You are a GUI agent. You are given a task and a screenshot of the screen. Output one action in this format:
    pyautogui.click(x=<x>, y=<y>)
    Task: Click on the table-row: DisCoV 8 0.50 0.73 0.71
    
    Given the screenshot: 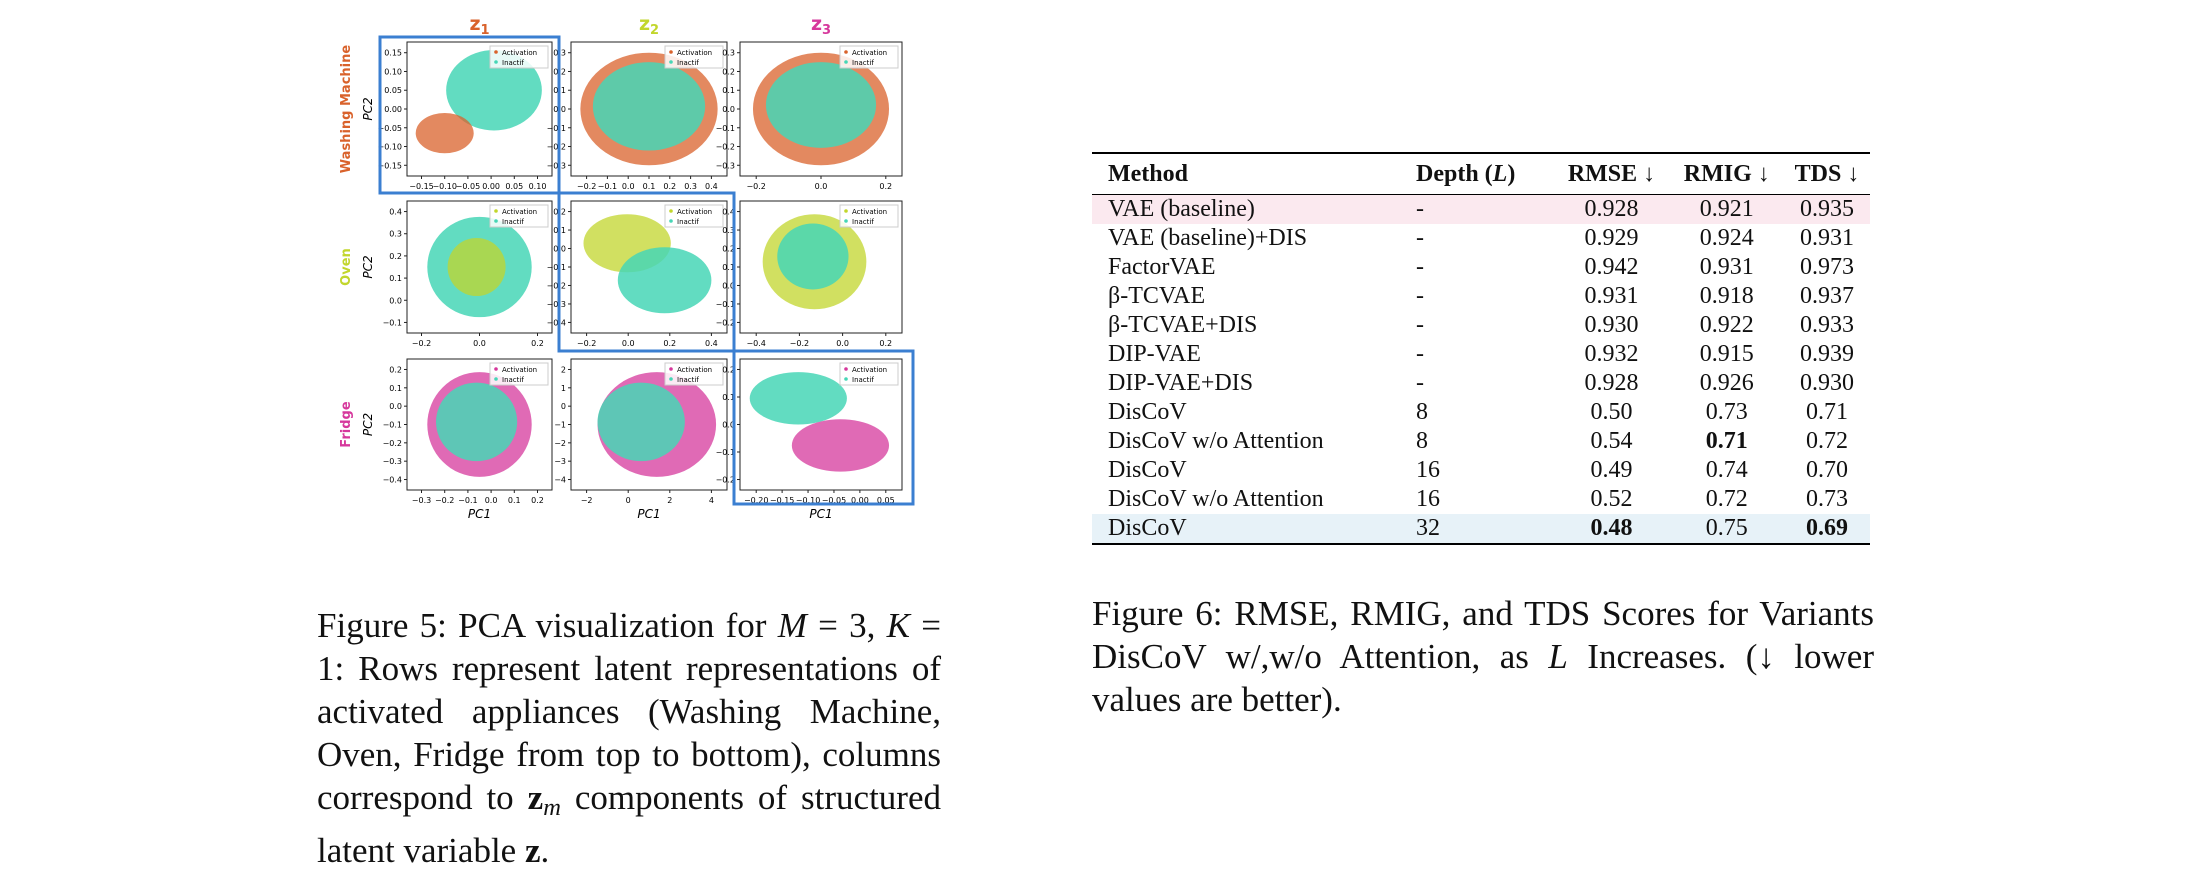 What is the action you would take?
    pyautogui.click(x=1481, y=412)
    